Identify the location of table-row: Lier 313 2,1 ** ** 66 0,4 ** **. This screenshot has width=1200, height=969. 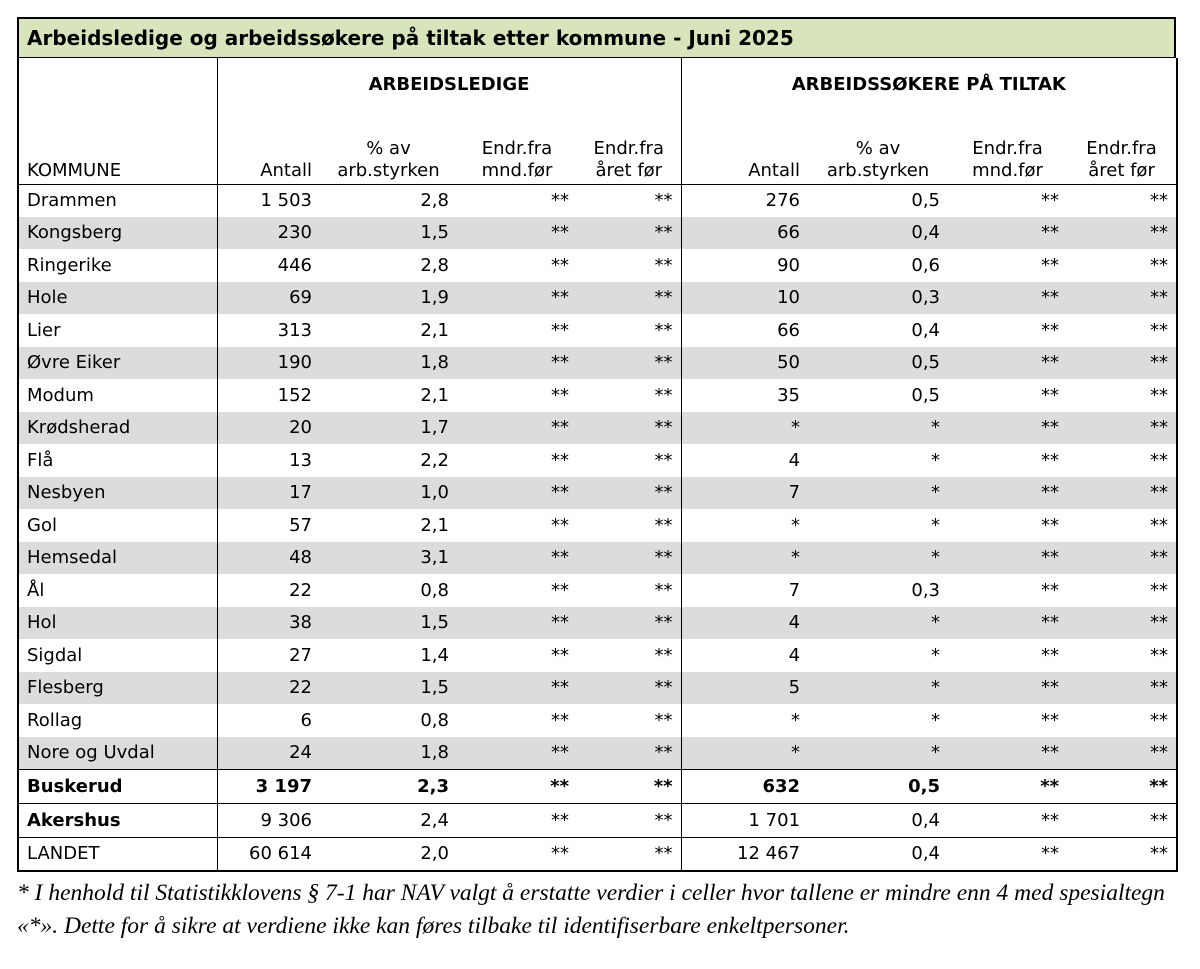
(597, 330).